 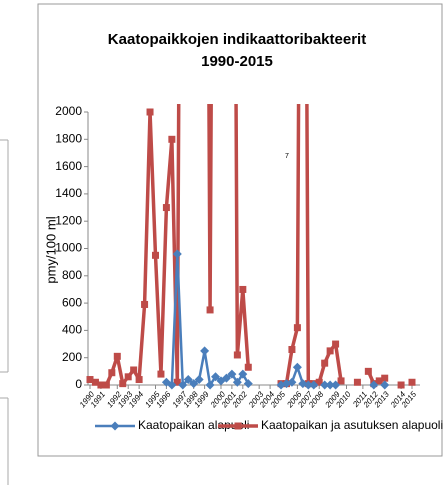 I want to click on y-tick-label: 1400, so click(x=68, y=193).